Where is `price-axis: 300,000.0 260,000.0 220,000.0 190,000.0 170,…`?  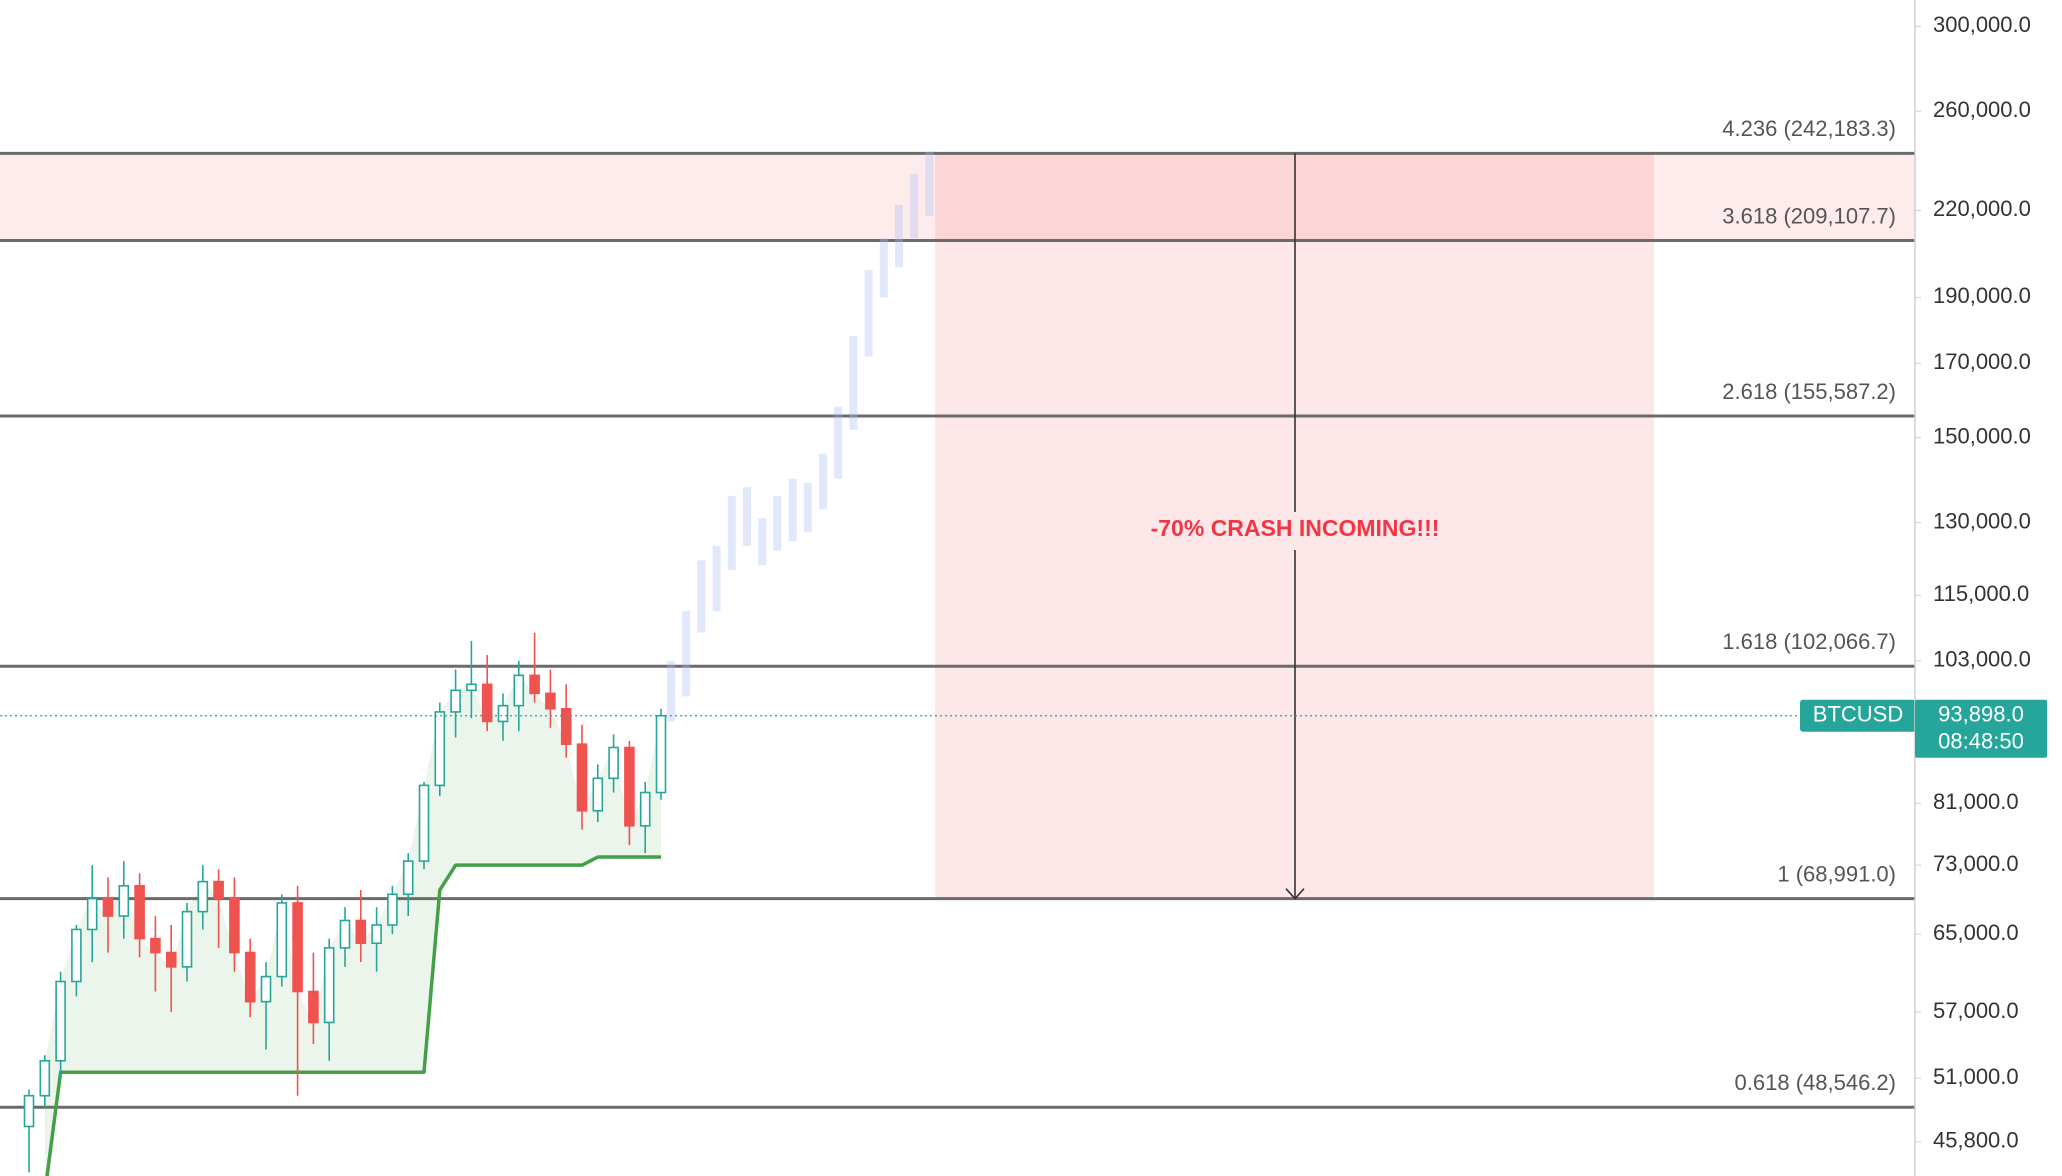 price-axis: 300,000.0 260,000.0 220,000.0 190,000.0 170,… is located at coordinates (1988, 588).